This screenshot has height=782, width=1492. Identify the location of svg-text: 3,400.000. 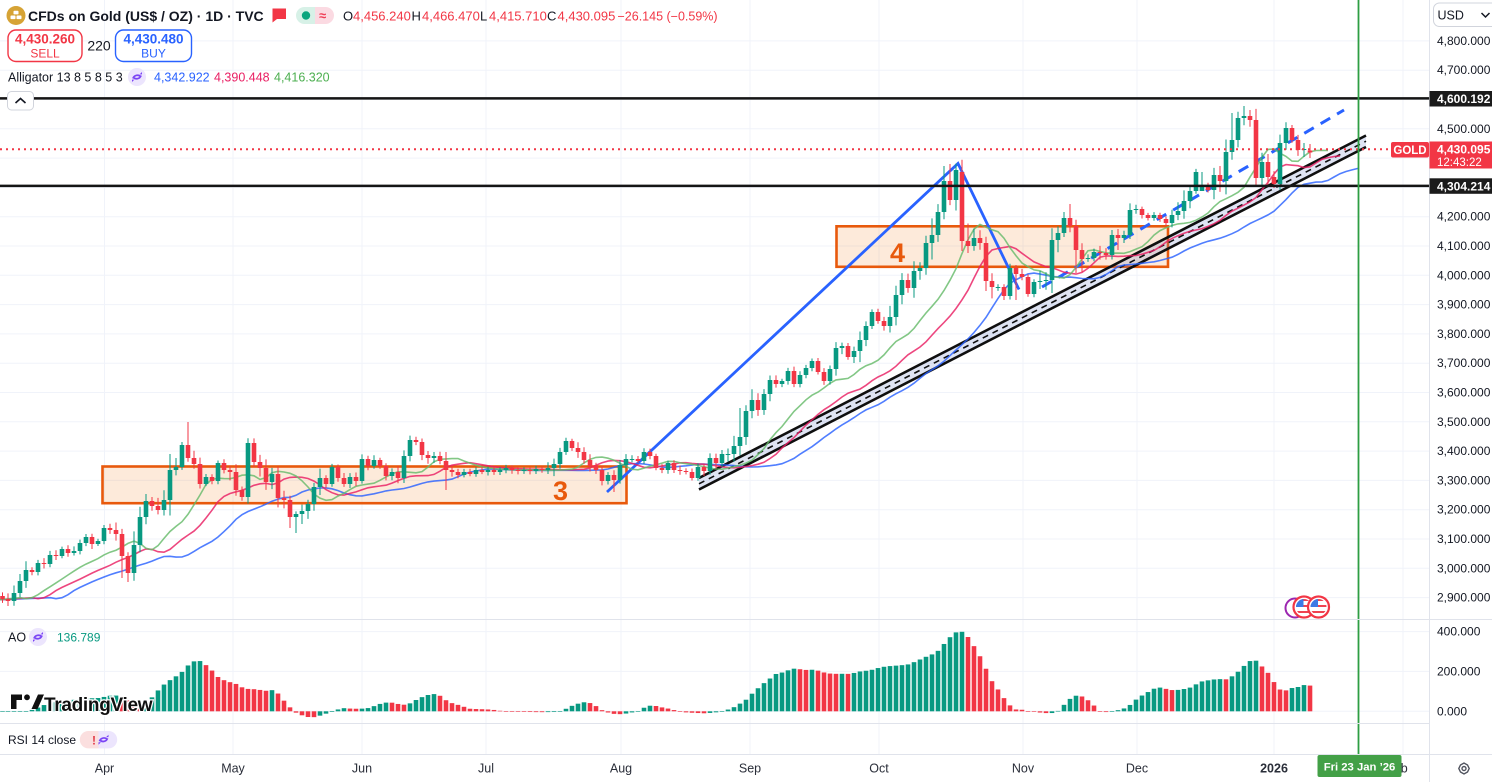
(1464, 451).